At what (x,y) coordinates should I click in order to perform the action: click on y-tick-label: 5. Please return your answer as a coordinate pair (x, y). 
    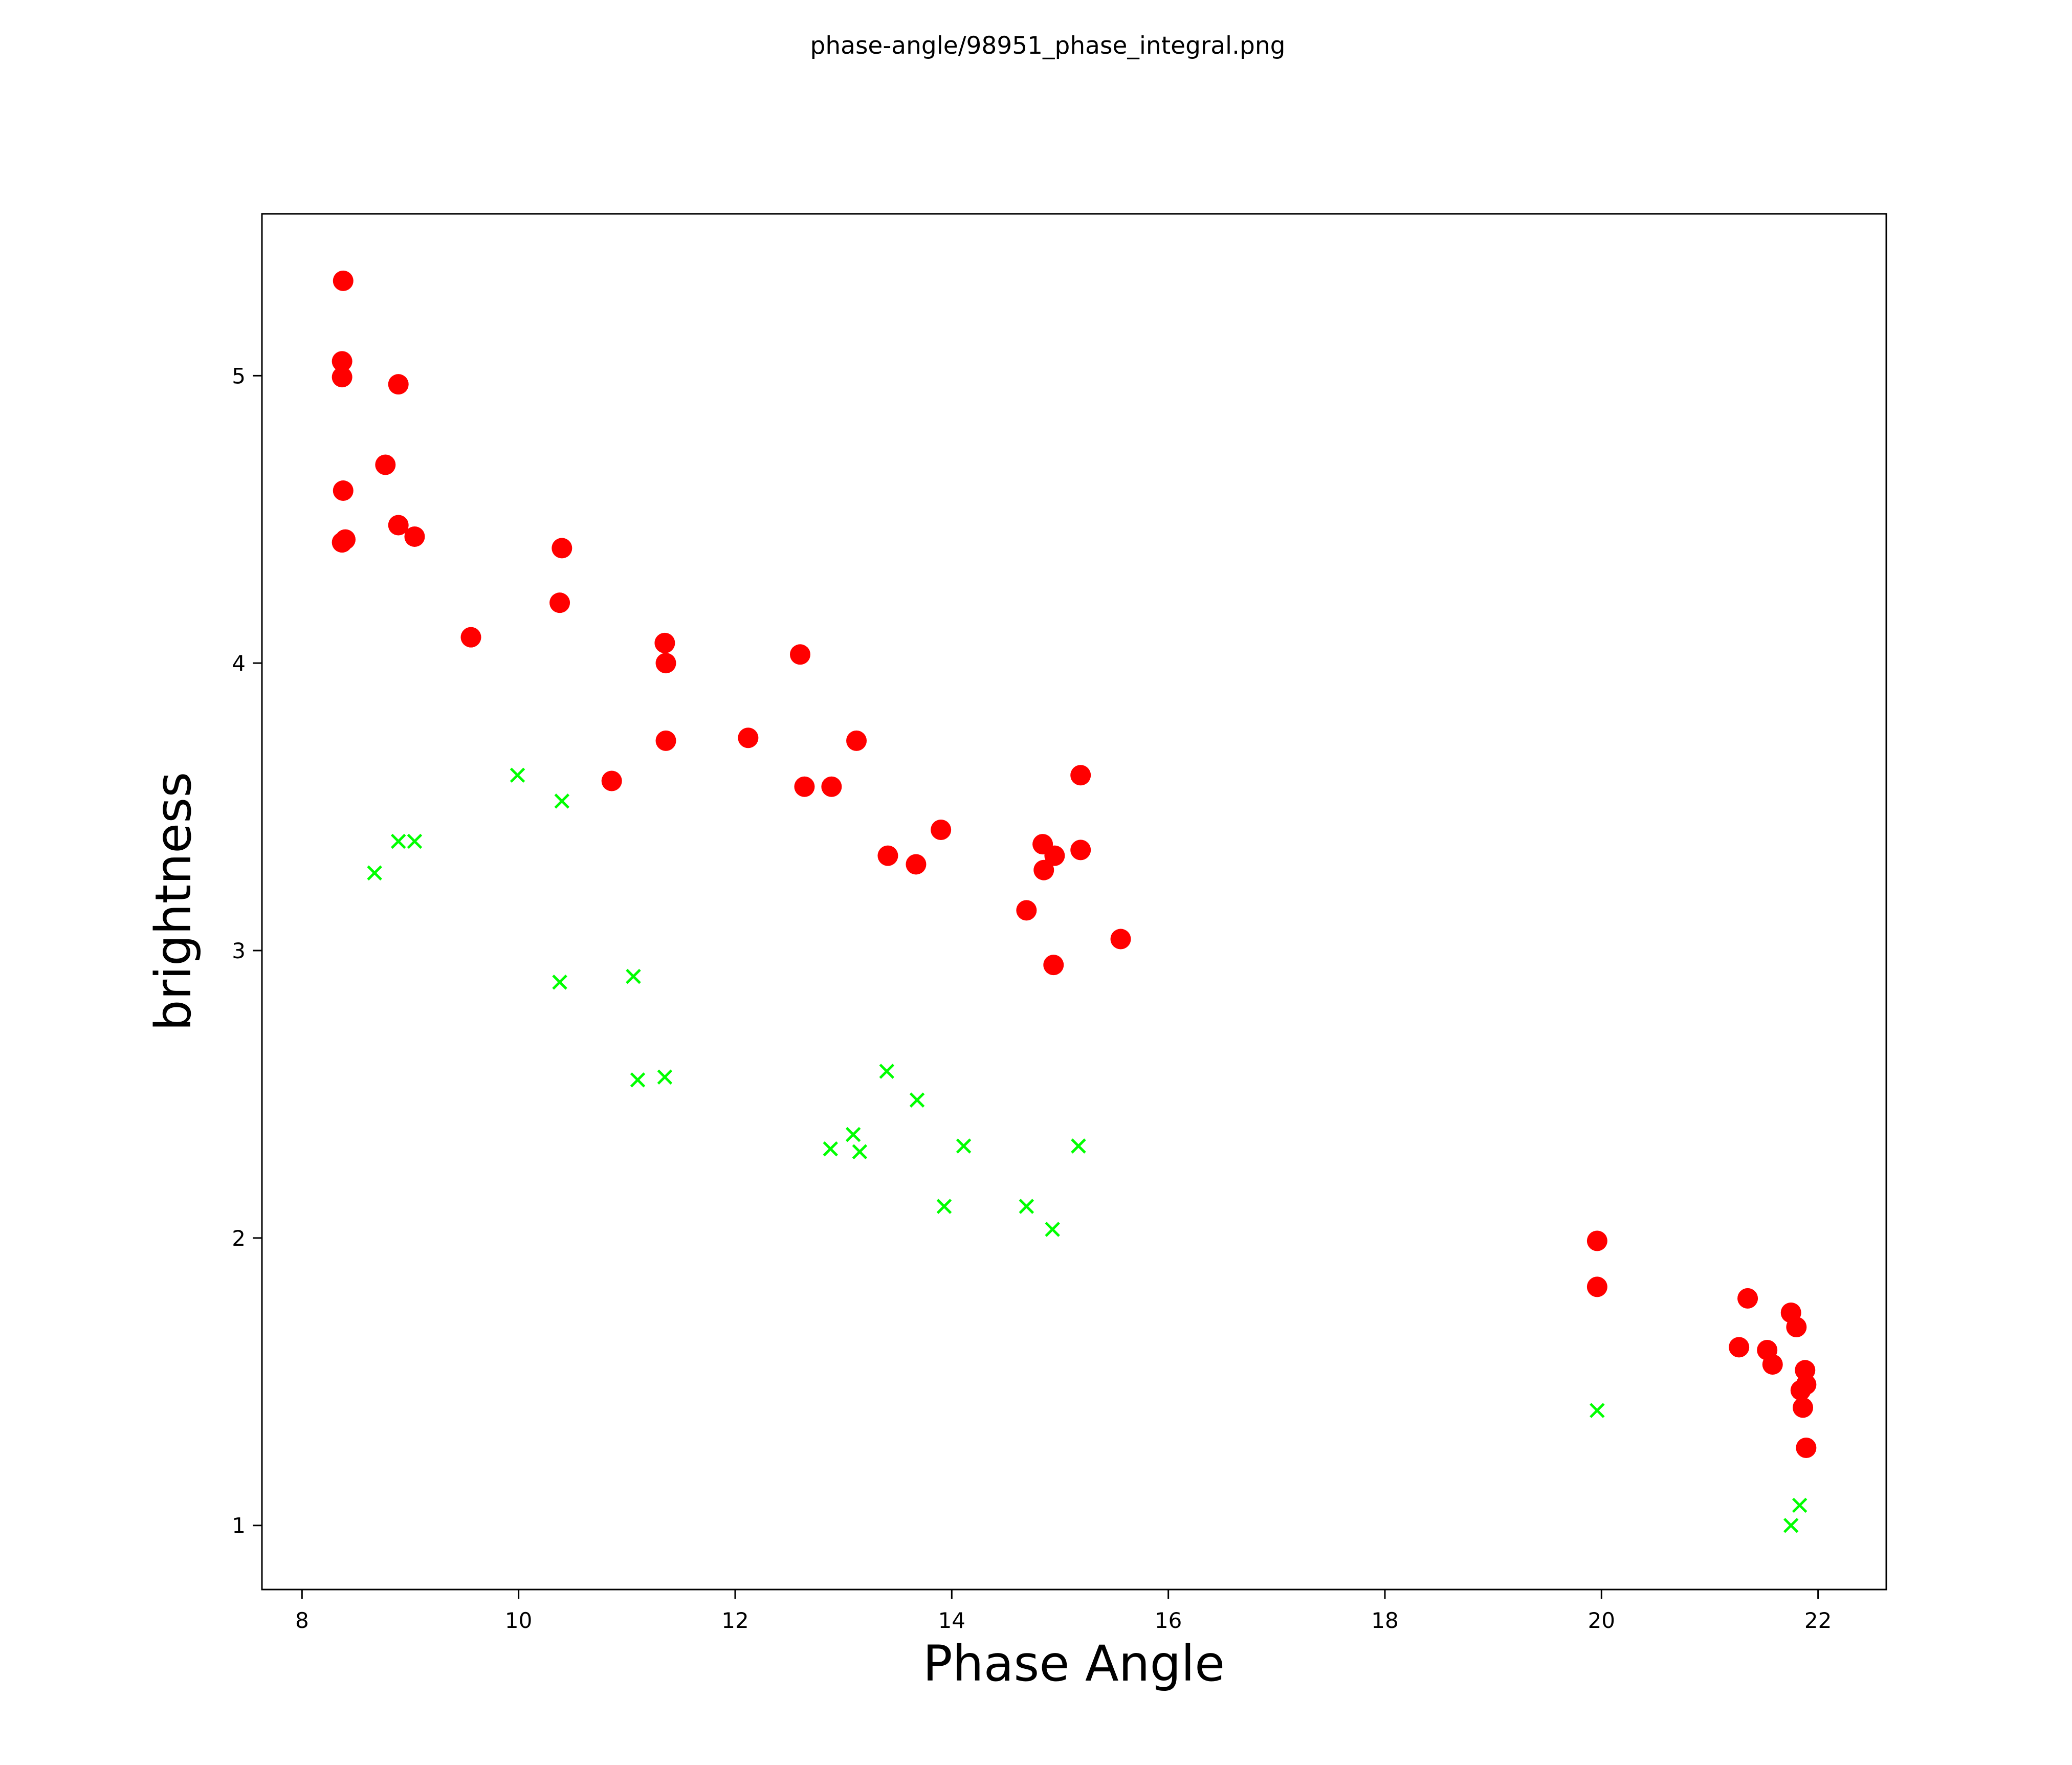
    Looking at the image, I should click on (239, 376).